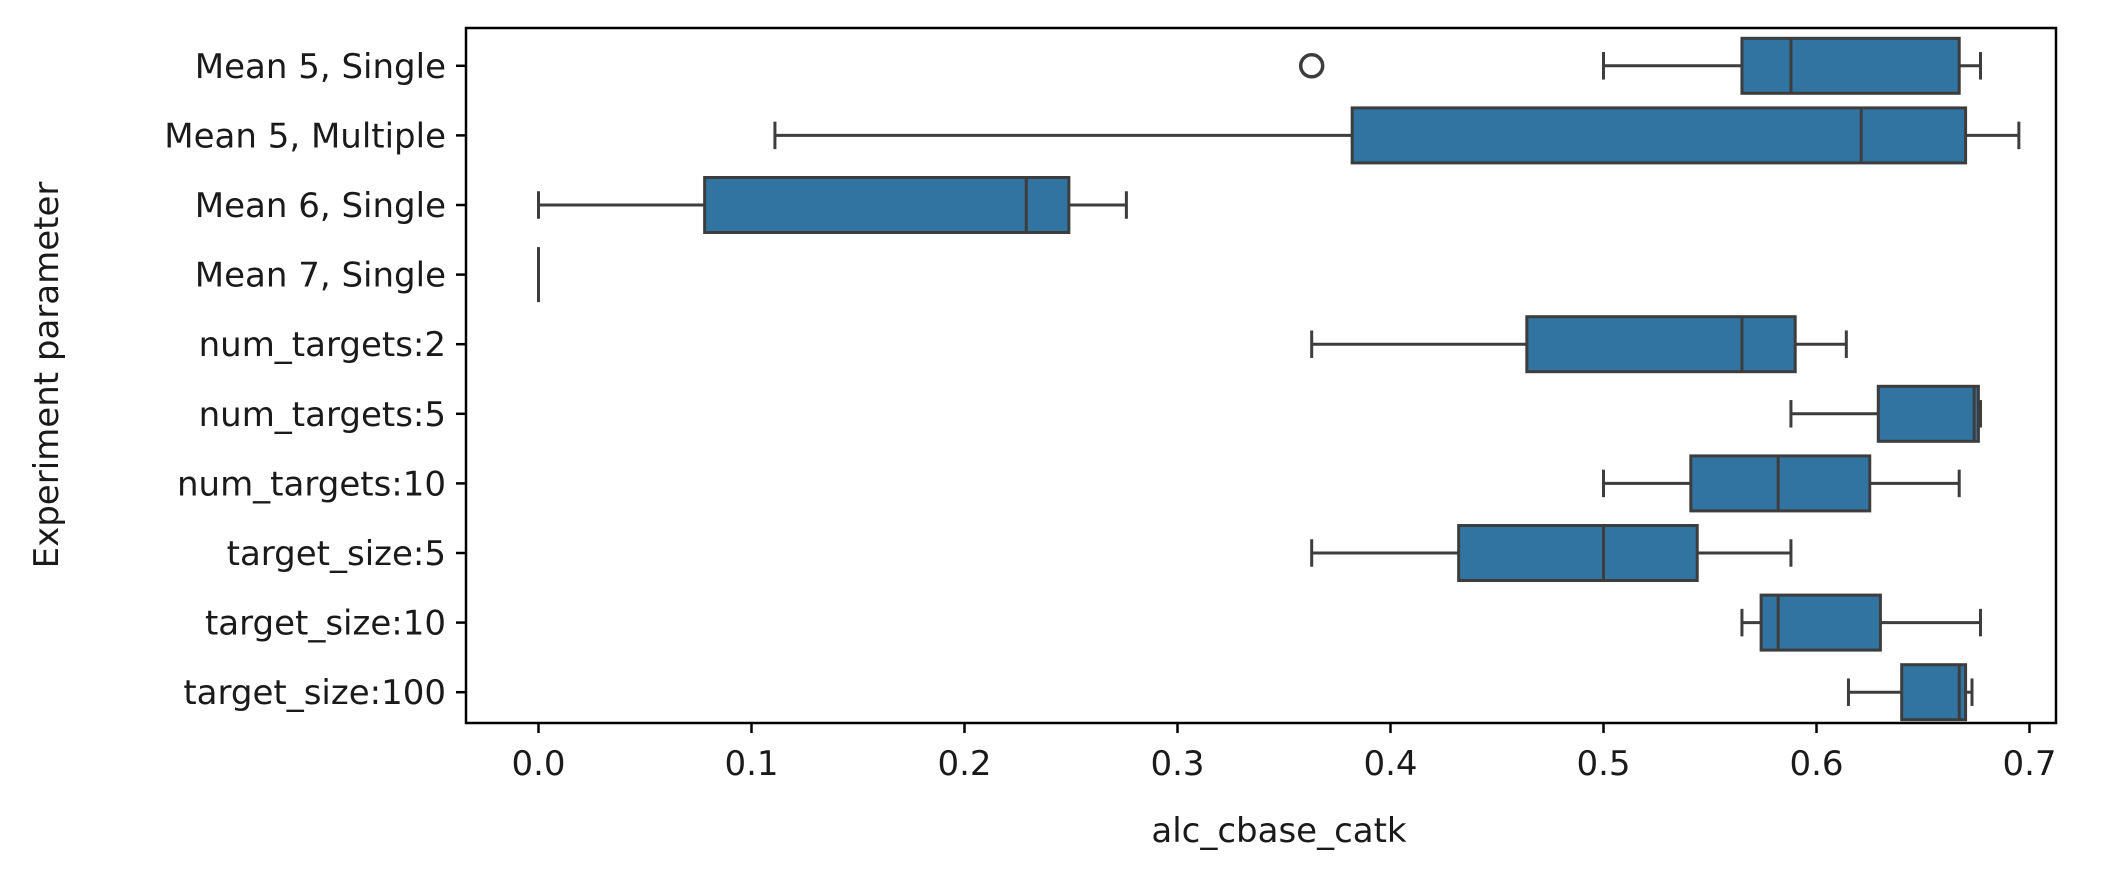  Describe the element at coordinates (320, 206) in the screenshot. I see `y-tick-label: Mean 6, Single` at that location.